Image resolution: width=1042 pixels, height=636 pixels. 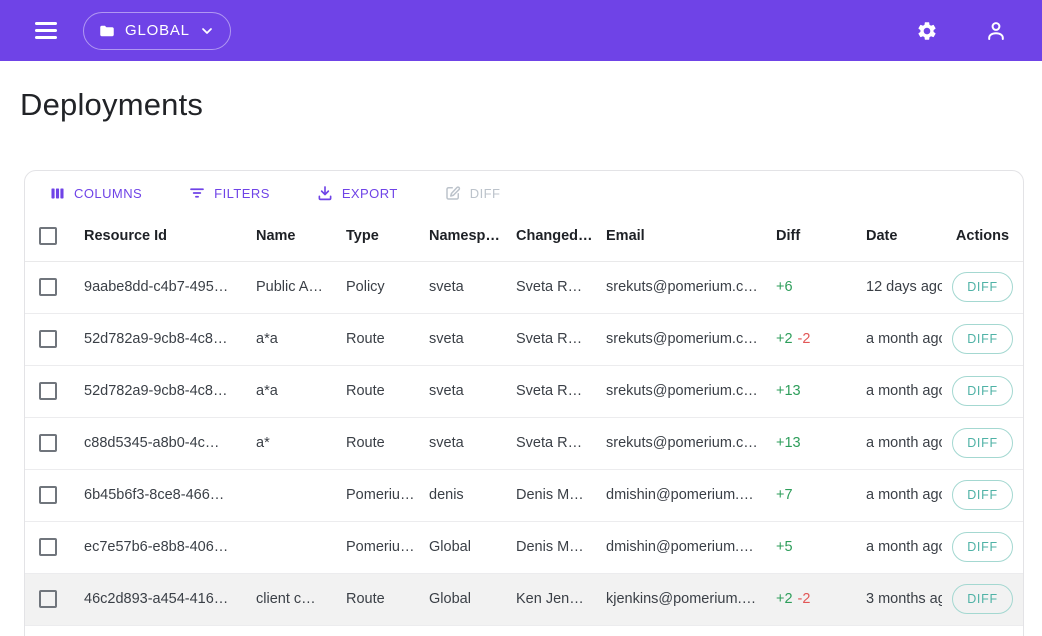 What do you see at coordinates (784, 287) in the screenshot?
I see `diff-added-count: +6` at bounding box center [784, 287].